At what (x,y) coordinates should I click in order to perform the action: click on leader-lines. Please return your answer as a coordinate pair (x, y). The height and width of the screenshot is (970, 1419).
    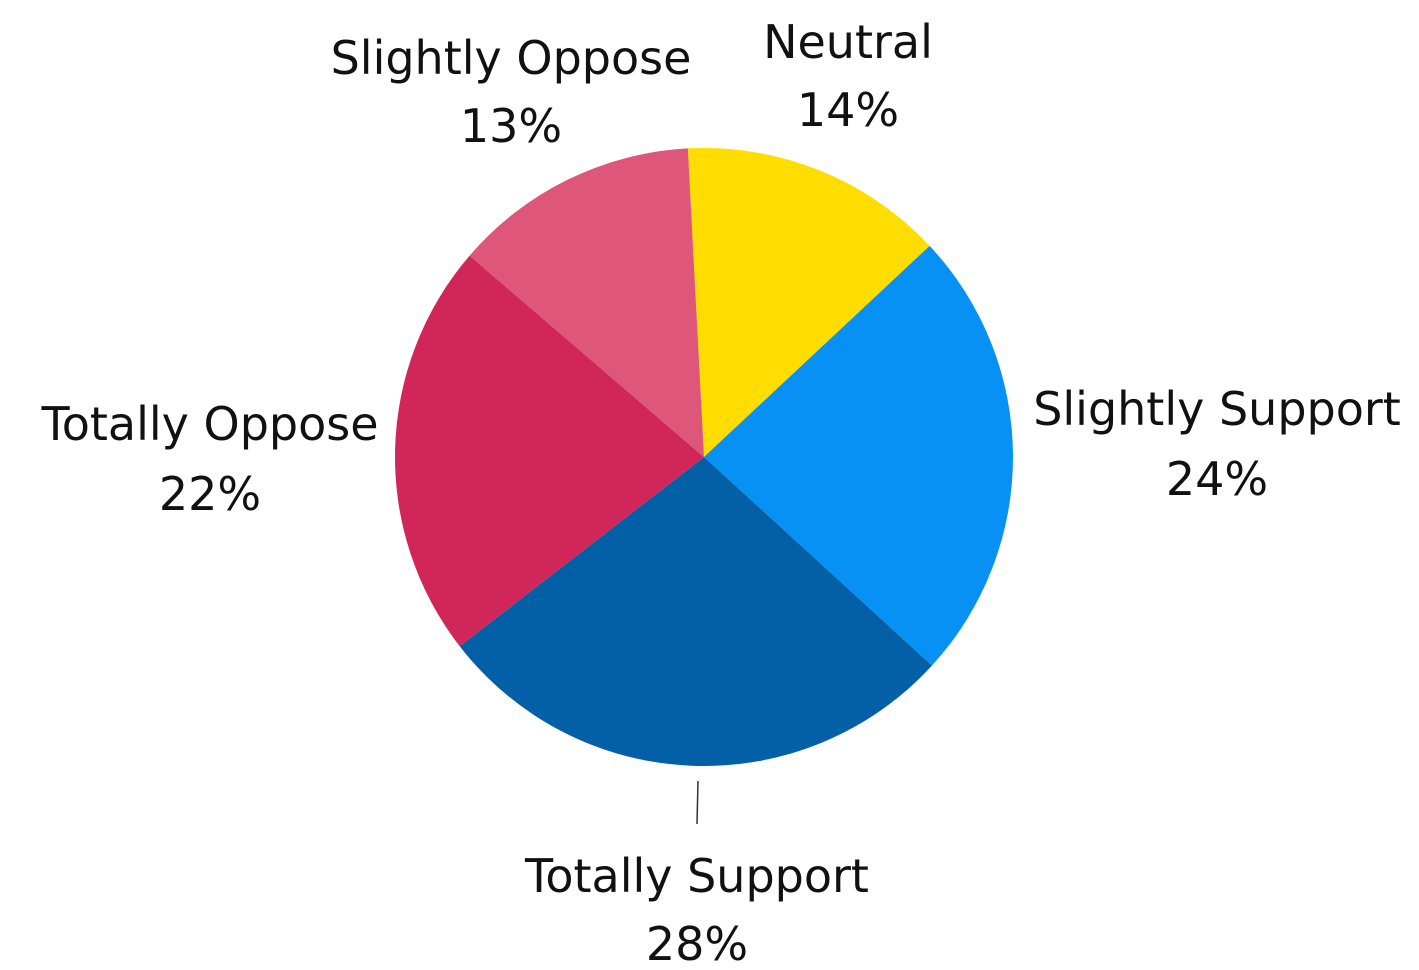
    Looking at the image, I should click on (697, 802).